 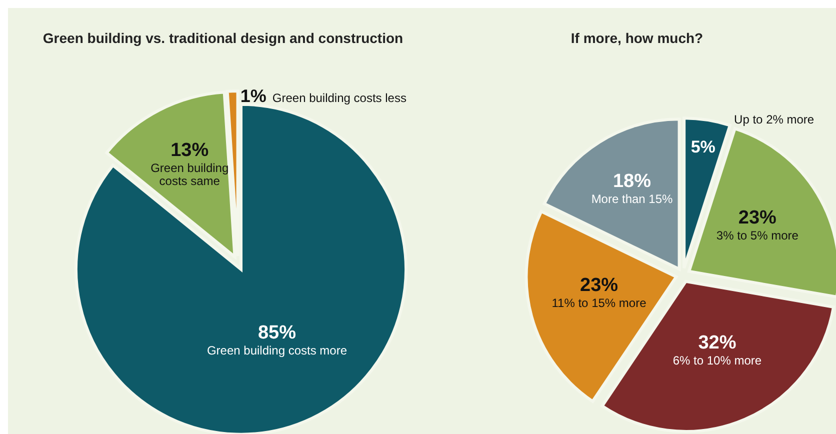 What do you see at coordinates (637, 38) in the screenshot?
I see `chart-title: If more, how much?` at bounding box center [637, 38].